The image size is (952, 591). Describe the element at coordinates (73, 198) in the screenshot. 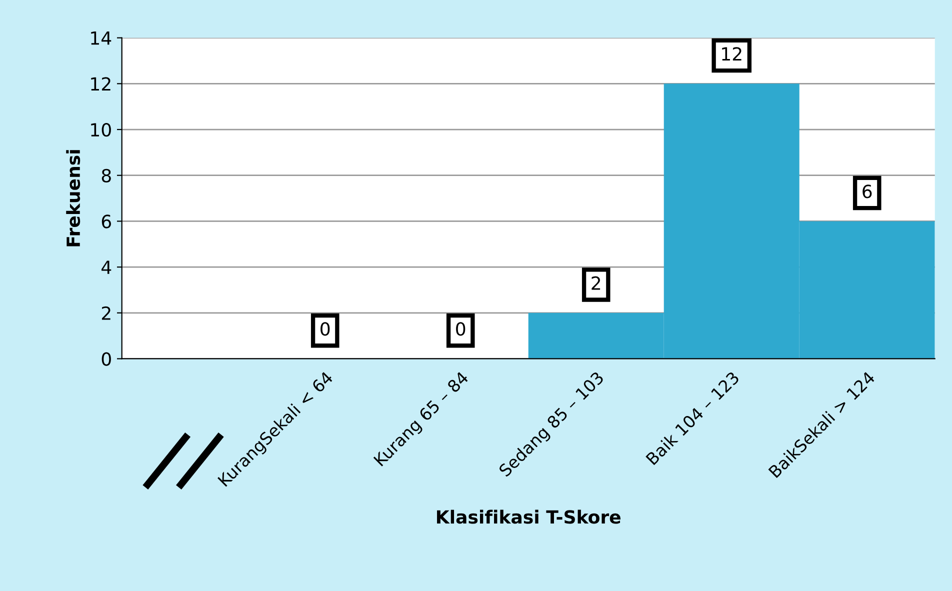

I see `y-axis-title: Frekuensi` at that location.